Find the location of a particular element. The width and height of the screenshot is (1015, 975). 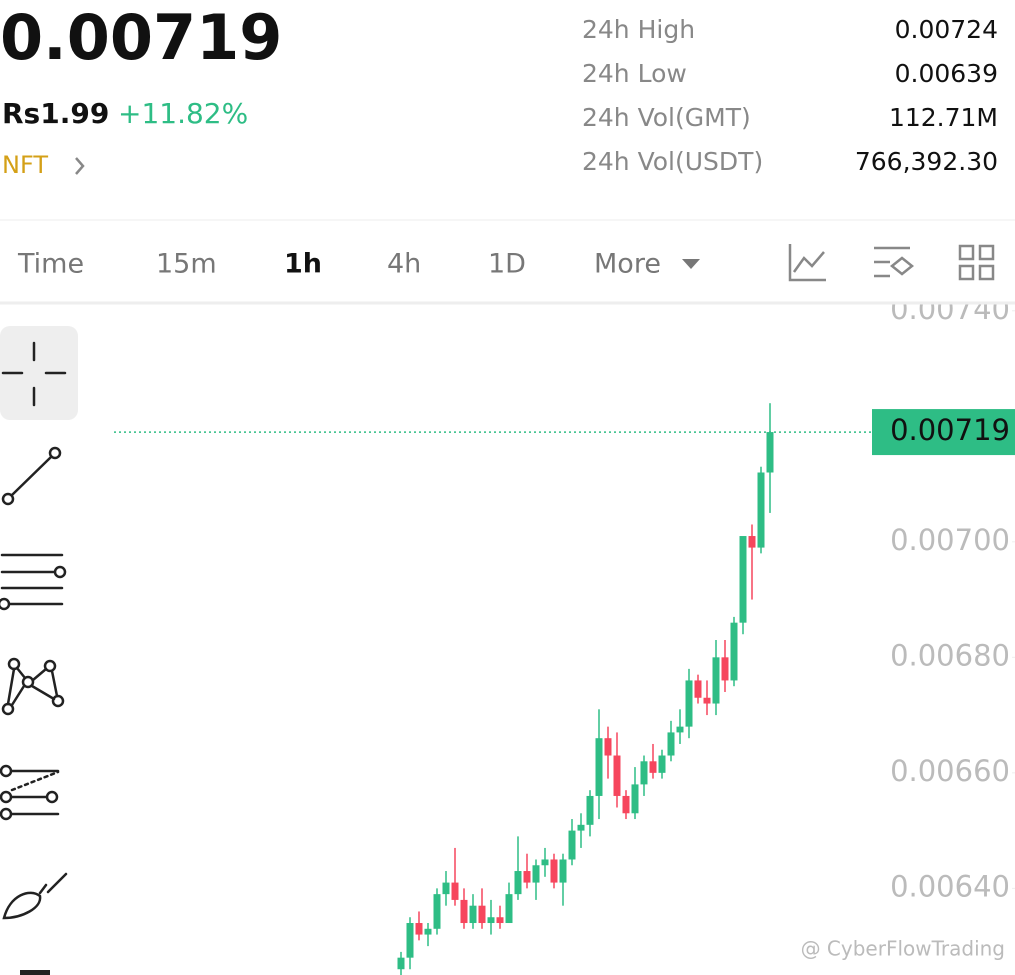

stat-value: 766,392.30 is located at coordinates (926, 161).